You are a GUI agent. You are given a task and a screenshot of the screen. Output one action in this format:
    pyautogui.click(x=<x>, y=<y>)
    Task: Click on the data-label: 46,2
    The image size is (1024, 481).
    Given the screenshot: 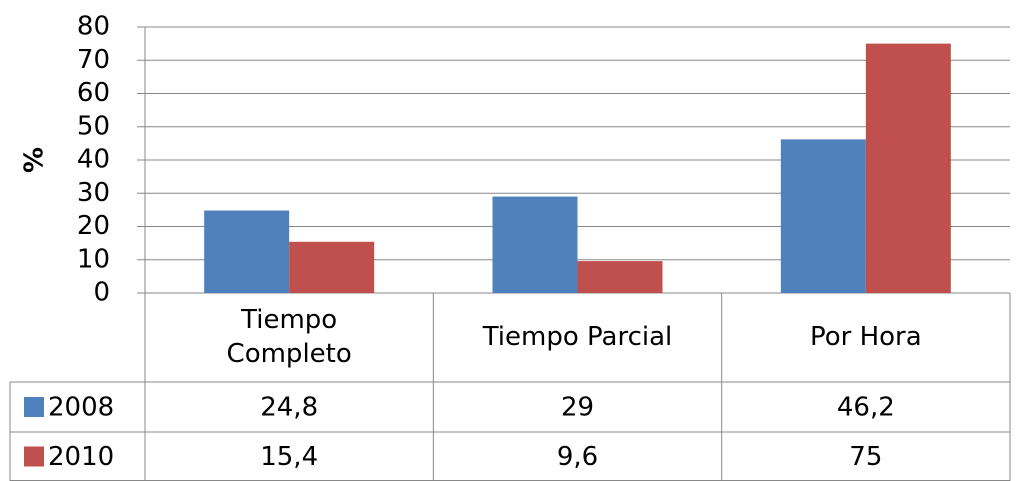 What is the action you would take?
    pyautogui.click(x=866, y=408)
    